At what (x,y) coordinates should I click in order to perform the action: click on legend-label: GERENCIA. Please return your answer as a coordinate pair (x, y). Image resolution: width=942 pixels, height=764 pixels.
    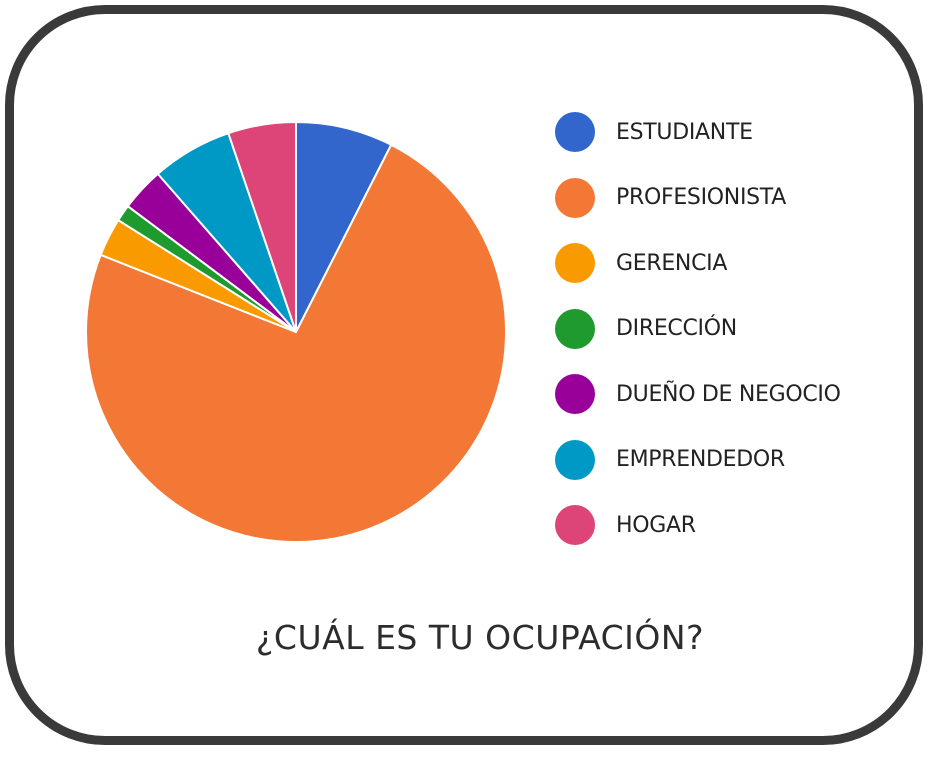
    Looking at the image, I should click on (672, 263).